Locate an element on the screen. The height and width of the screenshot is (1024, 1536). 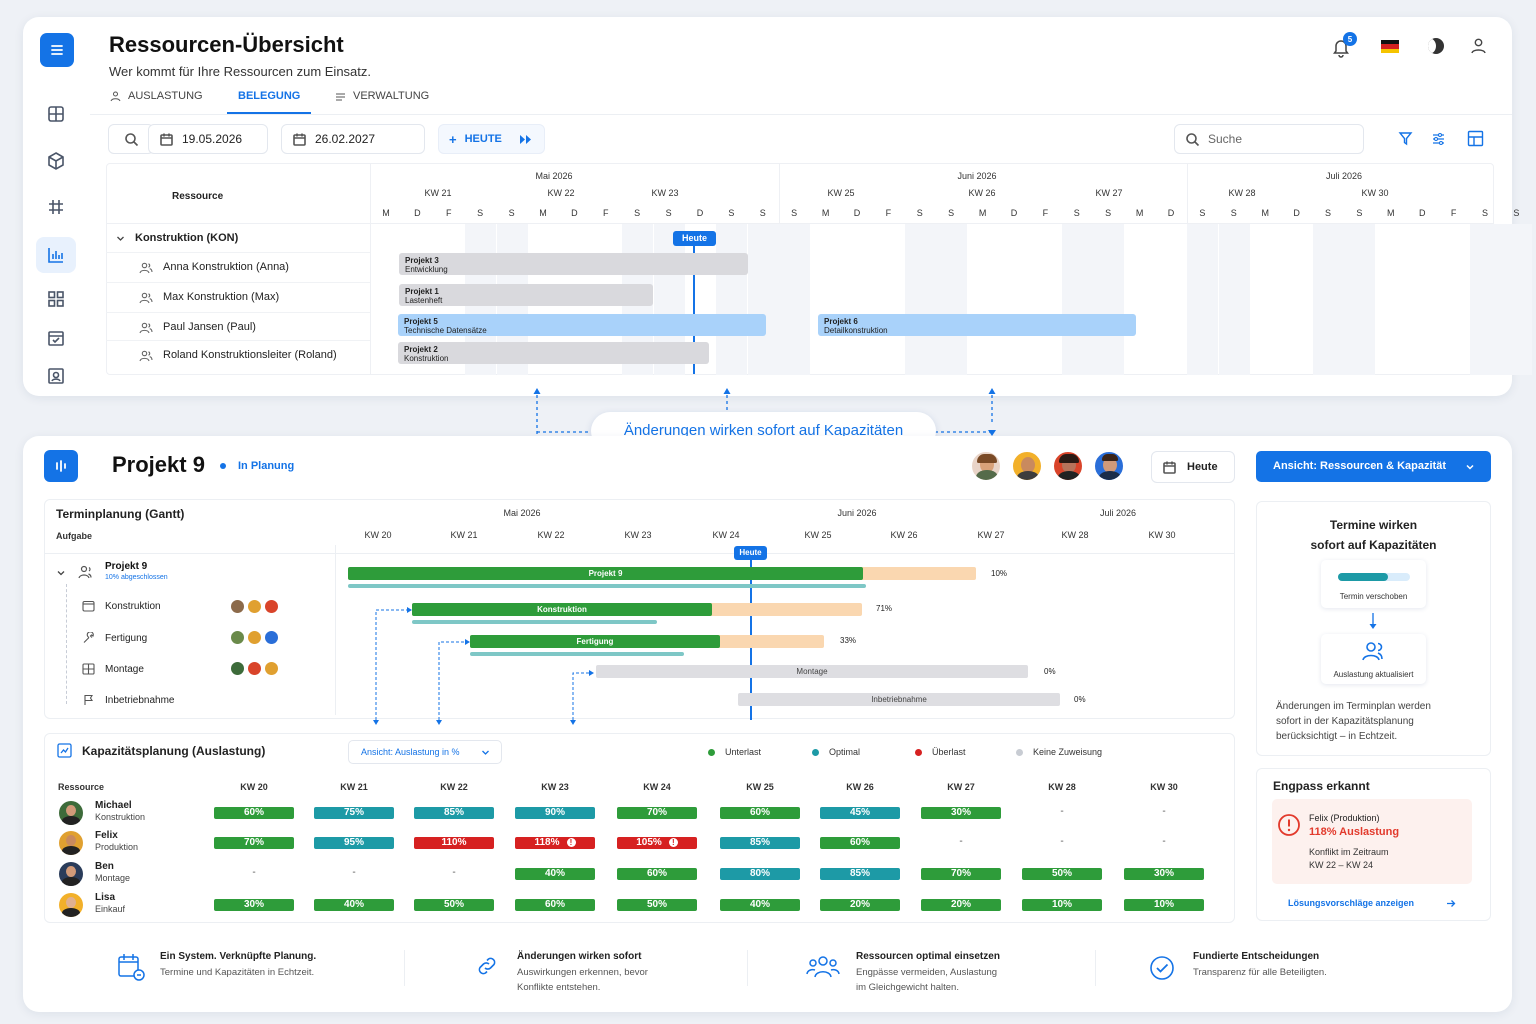
booking-bar: Projekt 5 Technische Datensätze is located at coordinates (582, 325).